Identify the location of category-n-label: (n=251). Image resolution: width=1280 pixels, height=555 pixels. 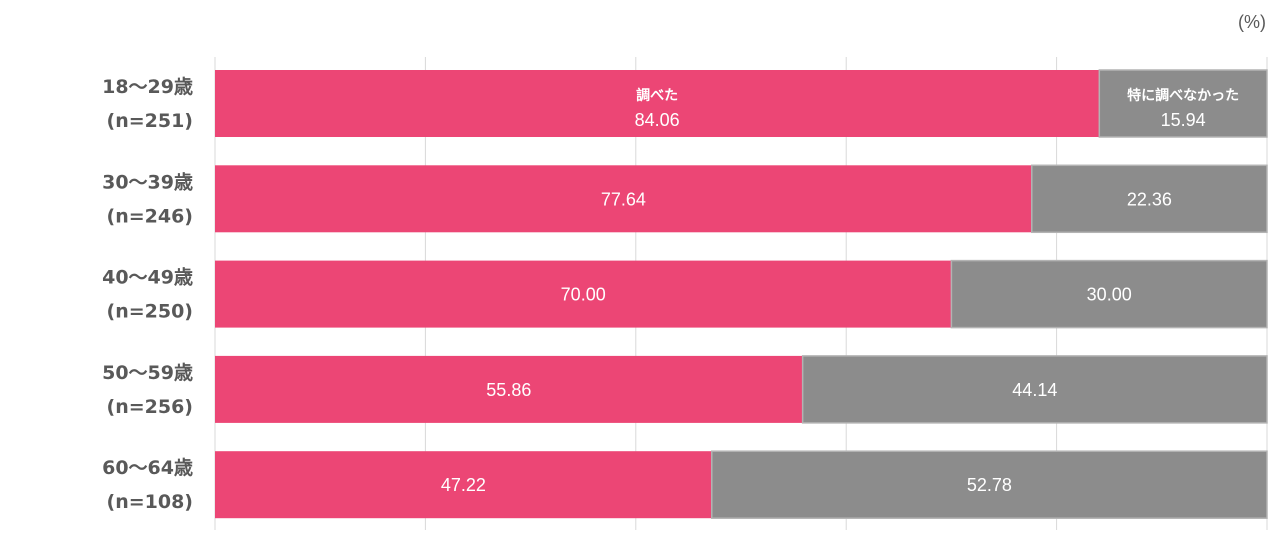
(150, 121).